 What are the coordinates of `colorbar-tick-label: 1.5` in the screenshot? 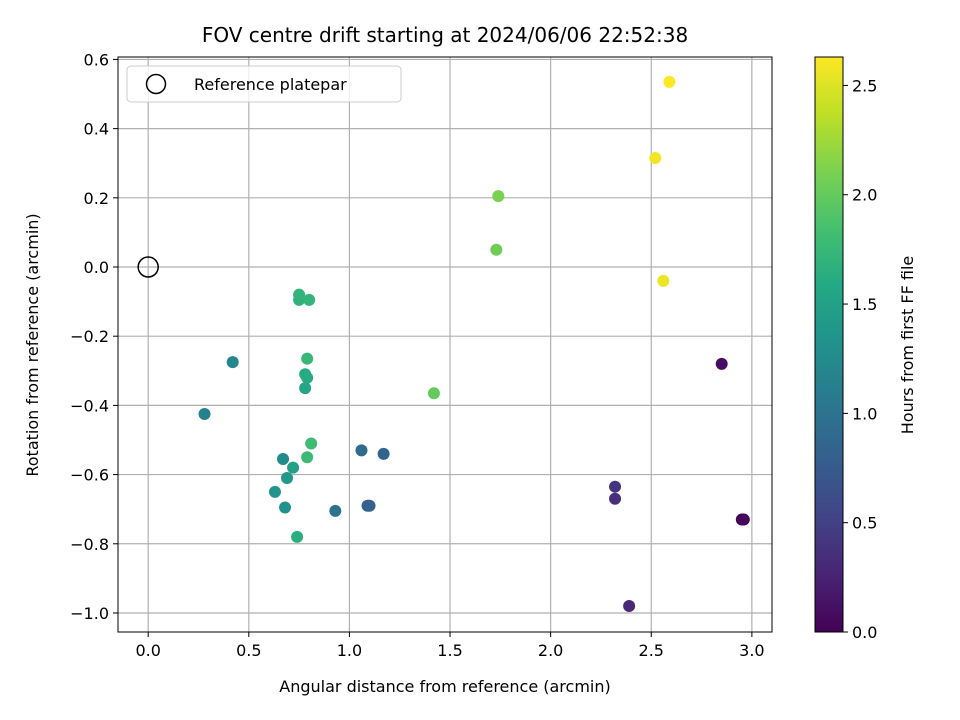 It's located at (864, 304).